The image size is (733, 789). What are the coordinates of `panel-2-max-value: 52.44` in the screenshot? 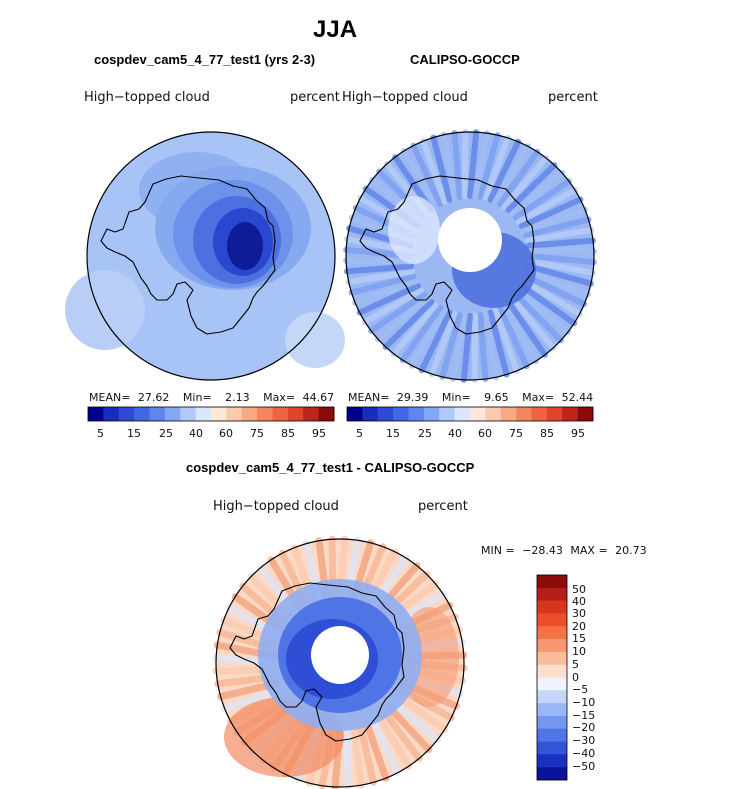 It's located at (577, 397).